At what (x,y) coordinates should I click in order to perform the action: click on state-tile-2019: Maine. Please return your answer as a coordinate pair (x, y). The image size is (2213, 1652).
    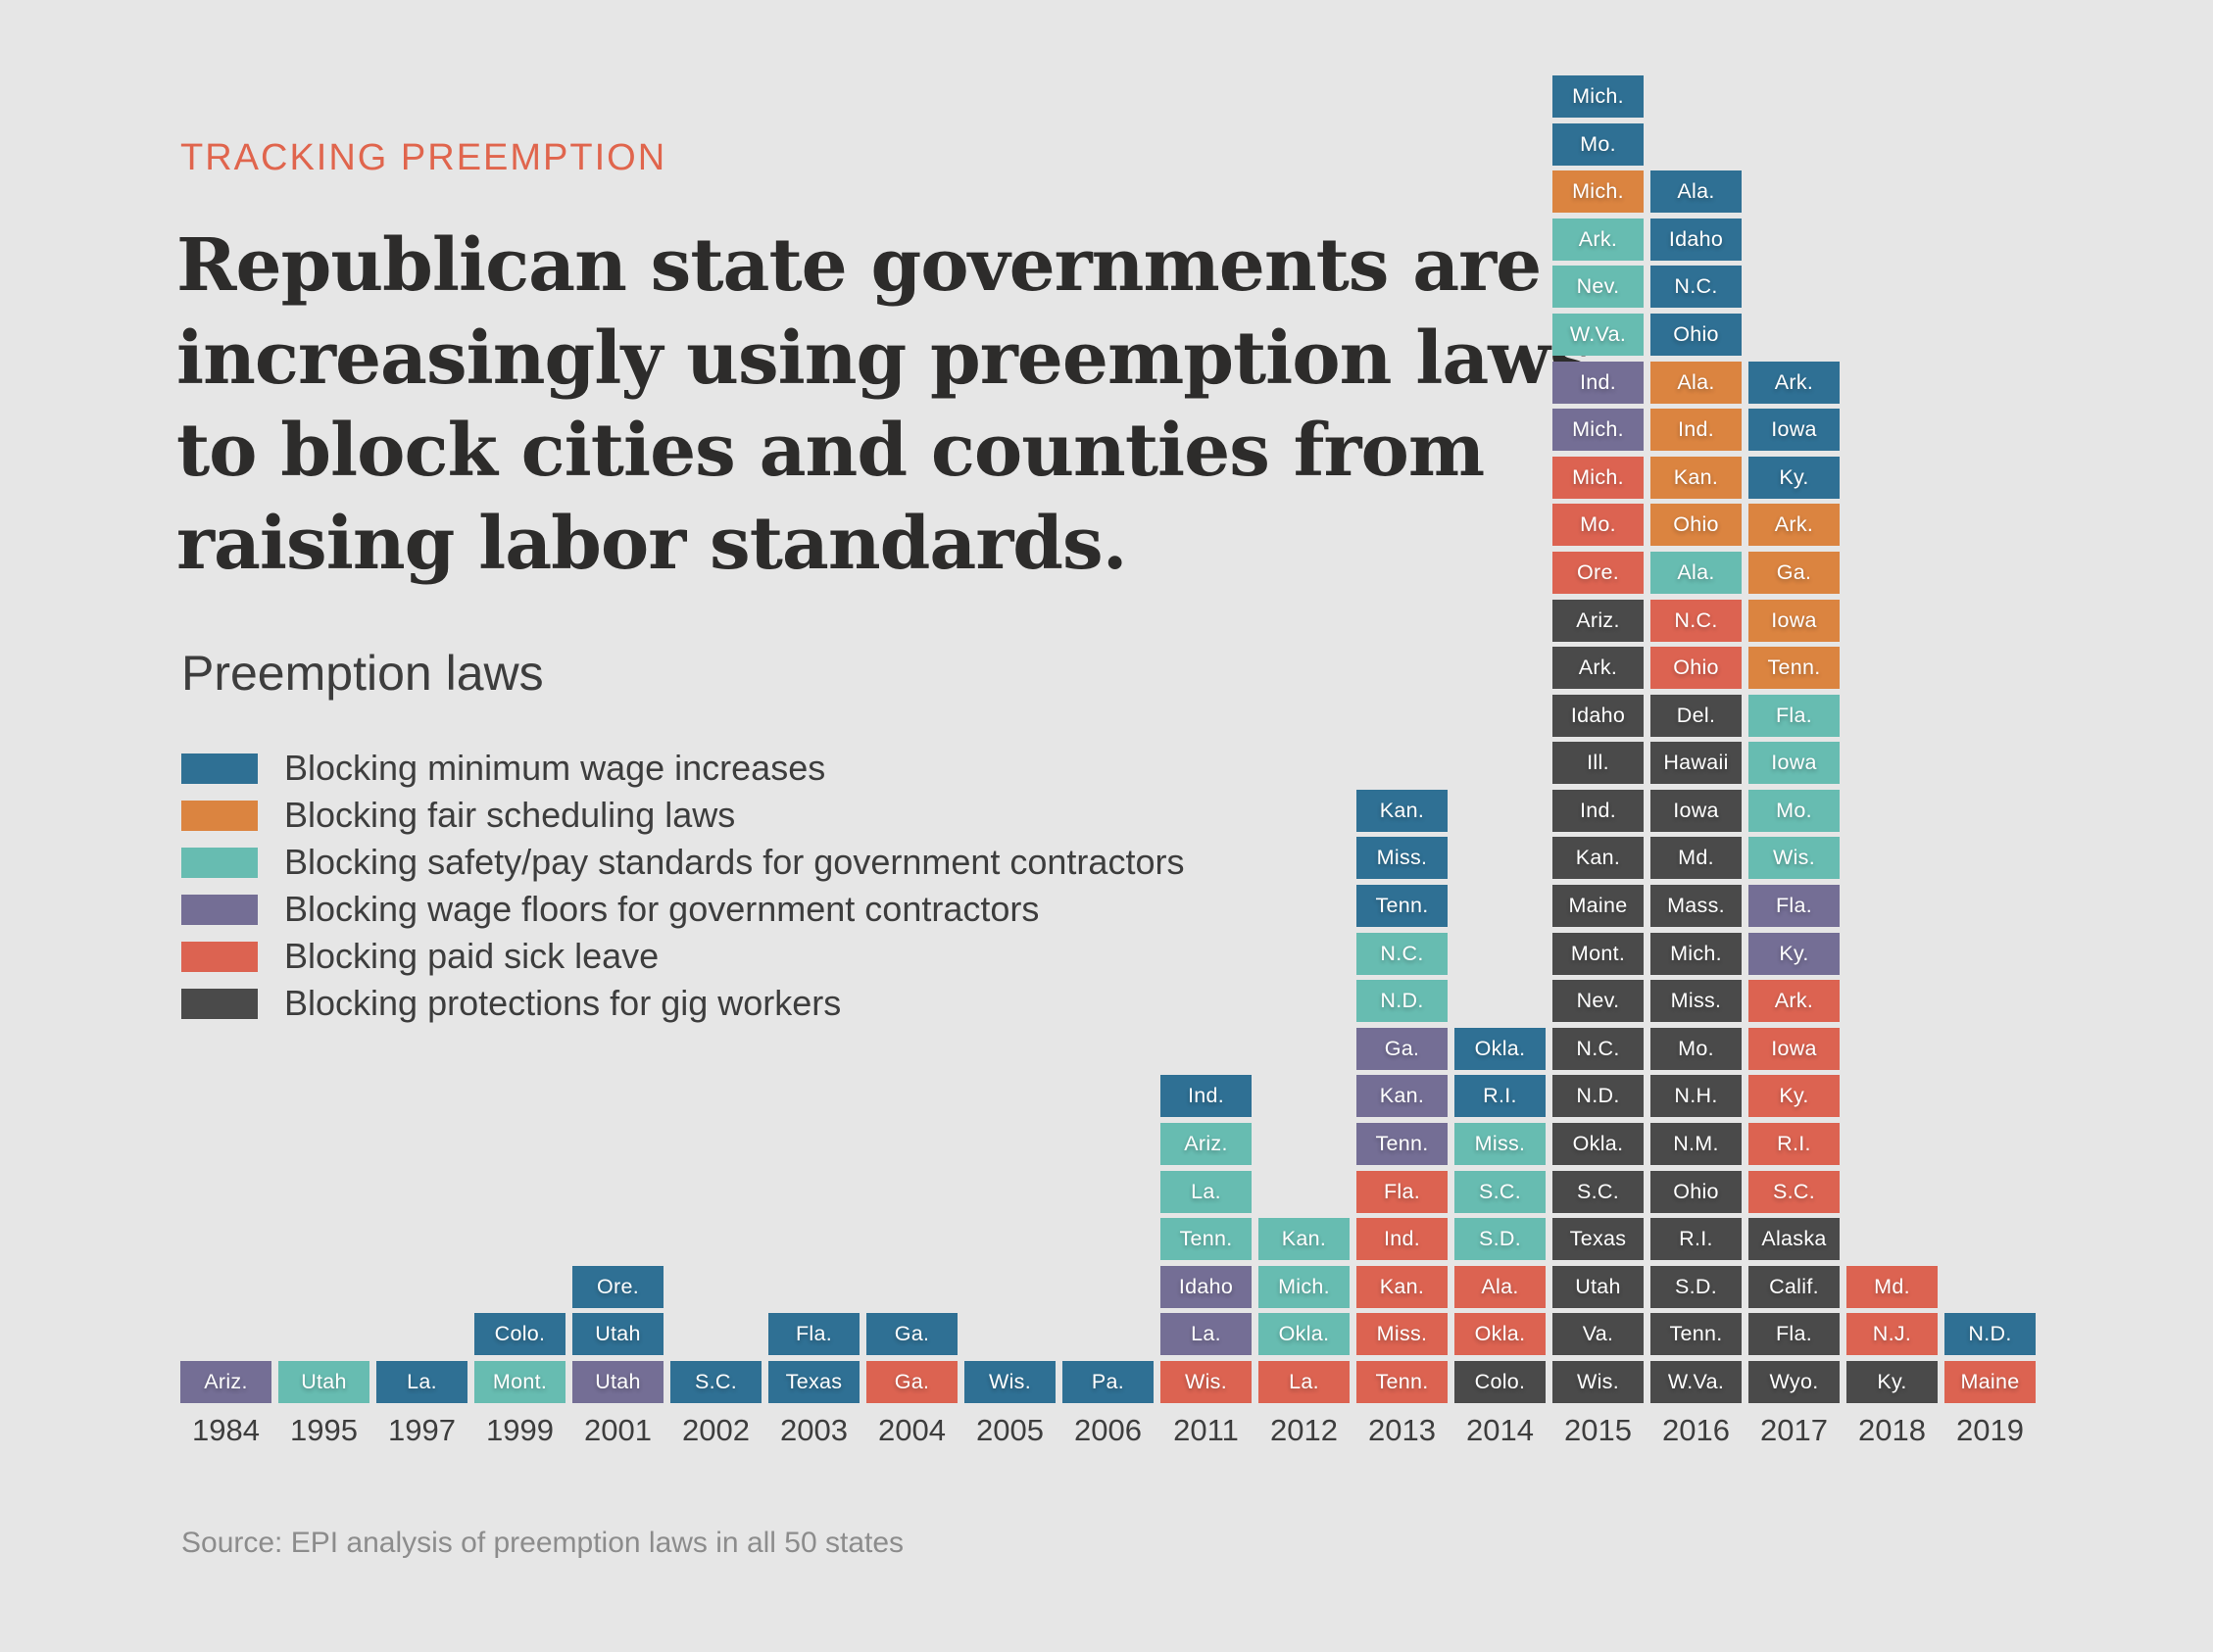
    Looking at the image, I should click on (1990, 1382).